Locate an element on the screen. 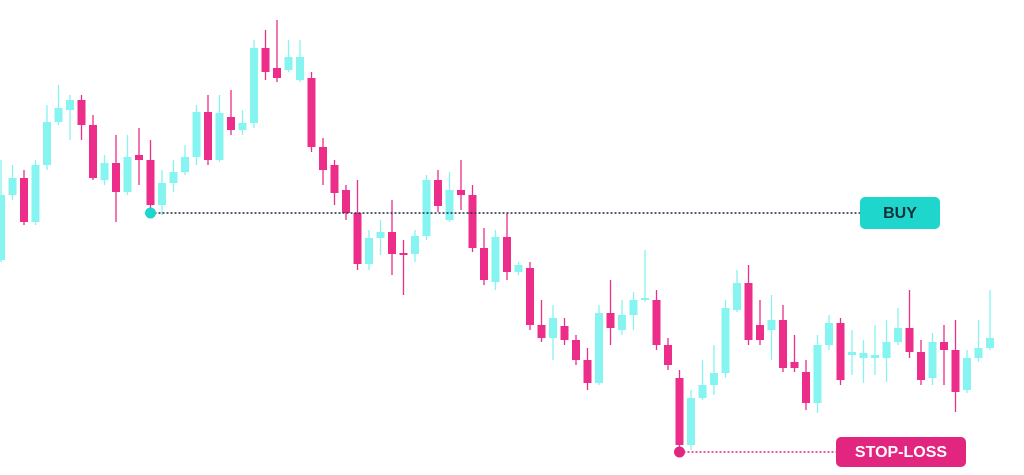 Image resolution: width=1024 pixels, height=475 pixels. level-label: BUY is located at coordinates (900, 213).